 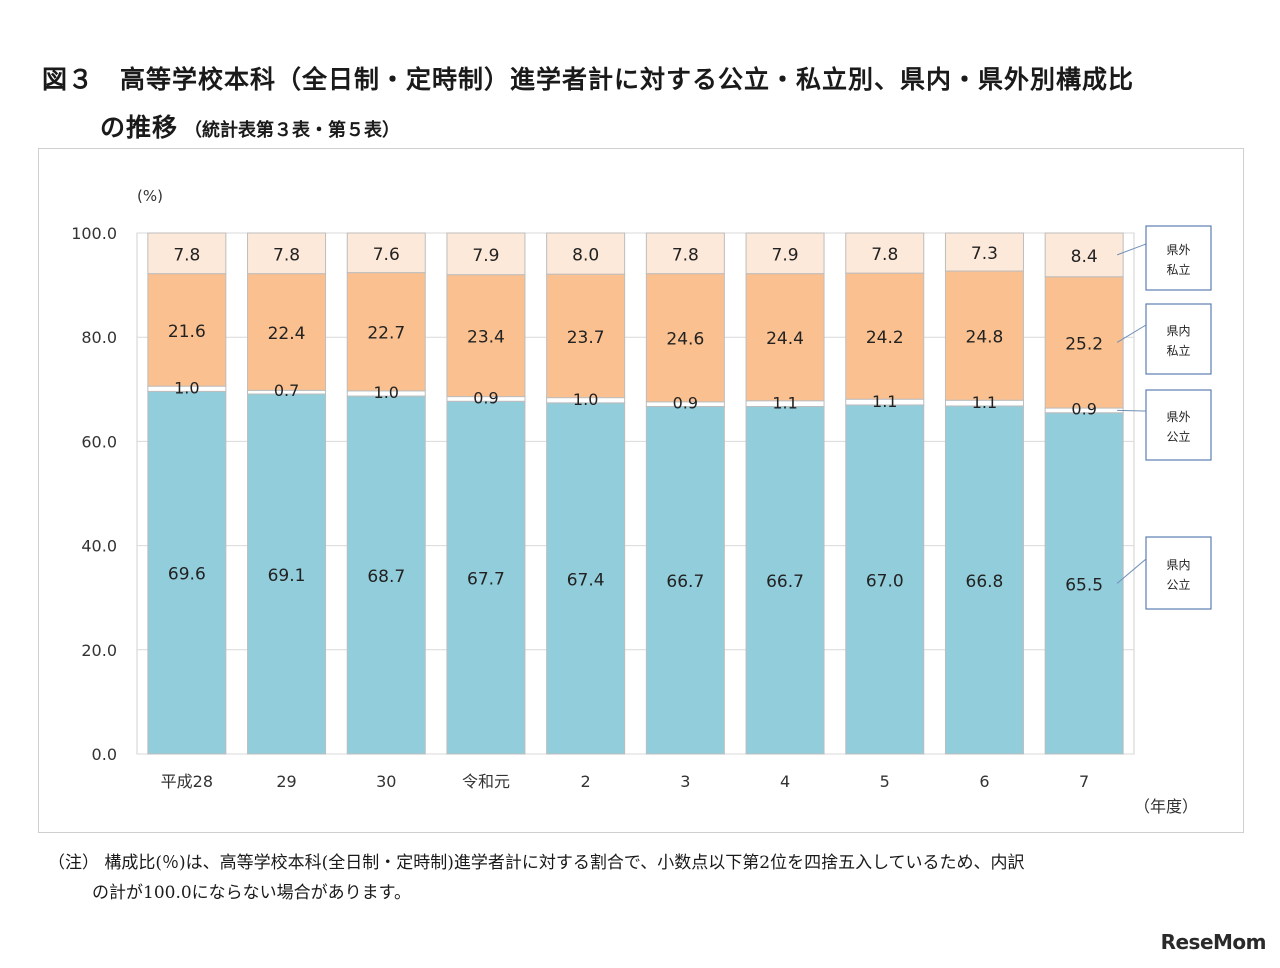 What do you see at coordinates (99, 650) in the screenshot?
I see `y-tick-label: 20.0` at bounding box center [99, 650].